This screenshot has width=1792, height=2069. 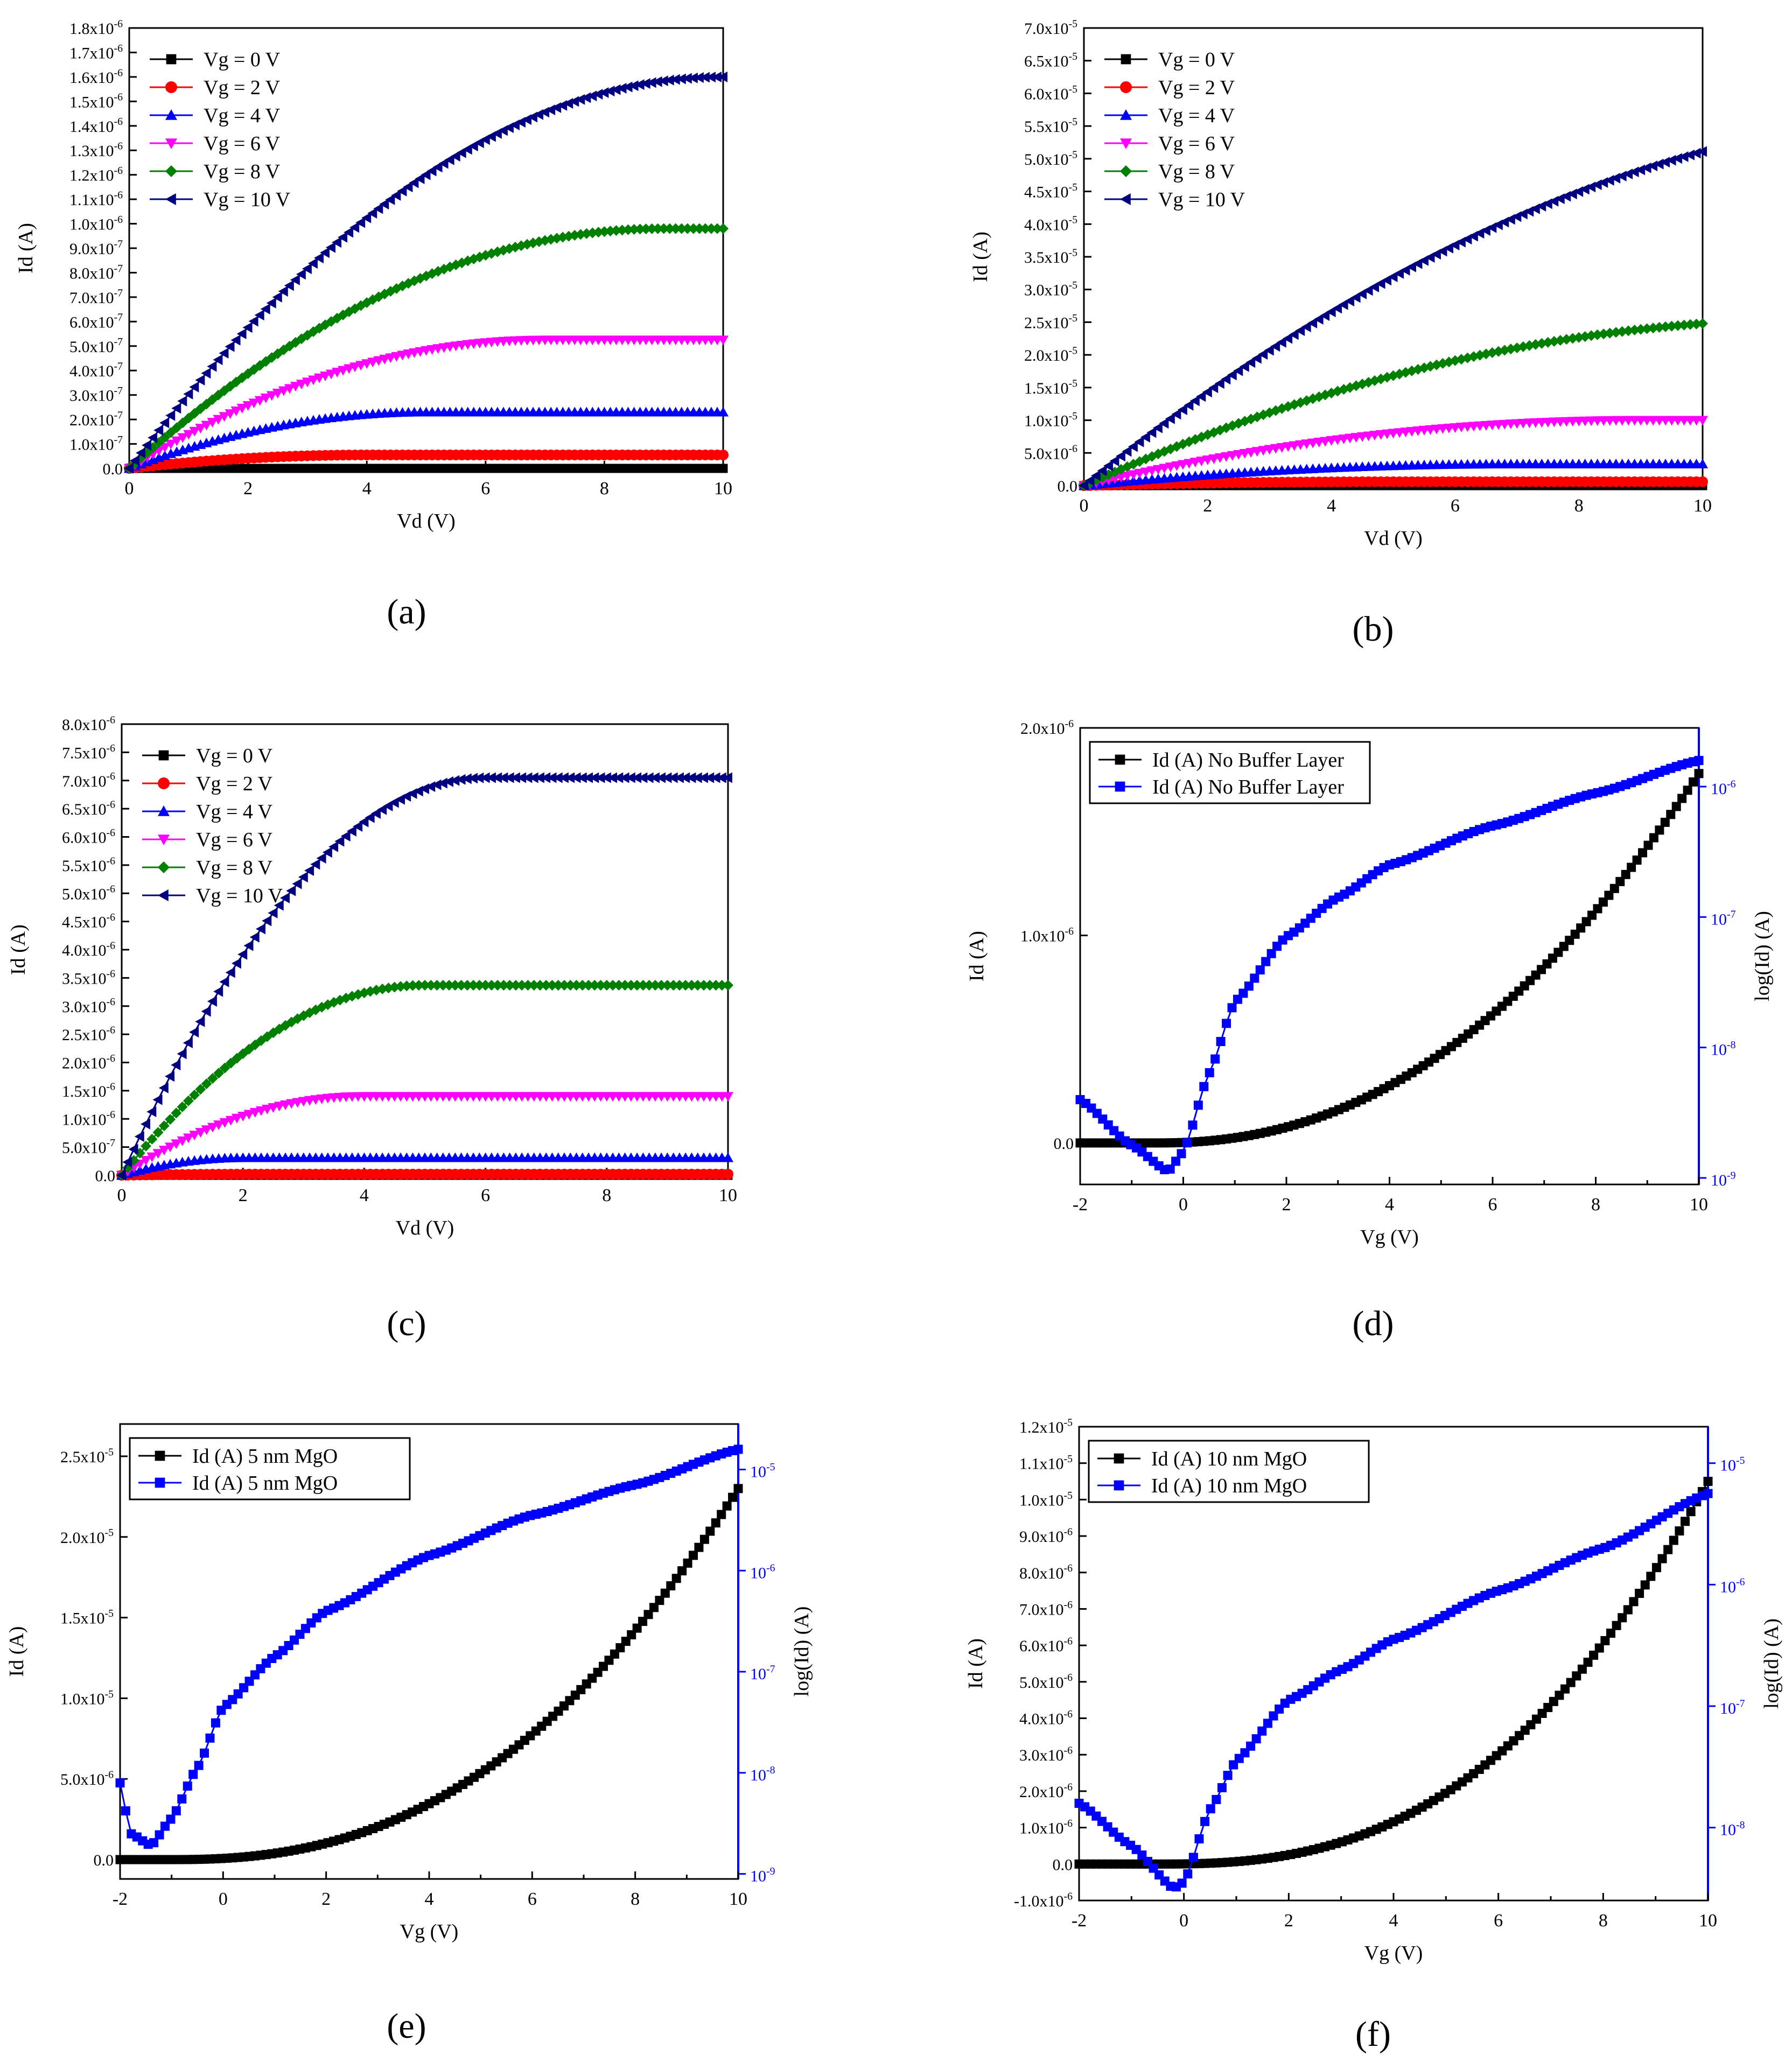 What do you see at coordinates (88, 921) in the screenshot?
I see `y-tick-label: 4.5x10⁻⁶` at bounding box center [88, 921].